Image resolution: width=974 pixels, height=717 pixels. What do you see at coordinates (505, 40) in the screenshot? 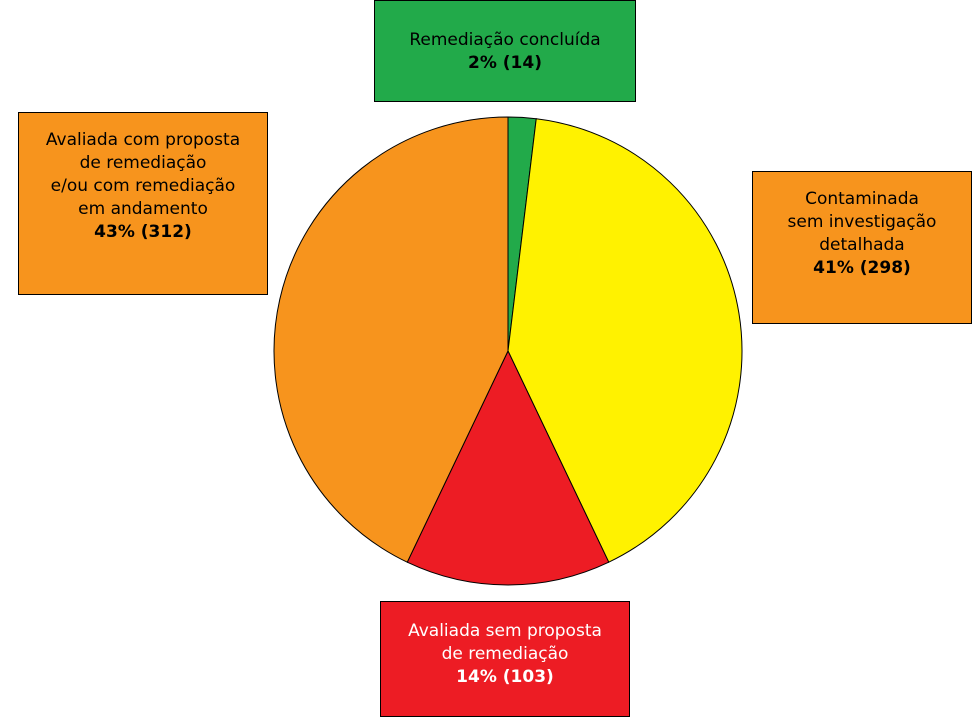
I see `label-line: Remediação concluída` at bounding box center [505, 40].